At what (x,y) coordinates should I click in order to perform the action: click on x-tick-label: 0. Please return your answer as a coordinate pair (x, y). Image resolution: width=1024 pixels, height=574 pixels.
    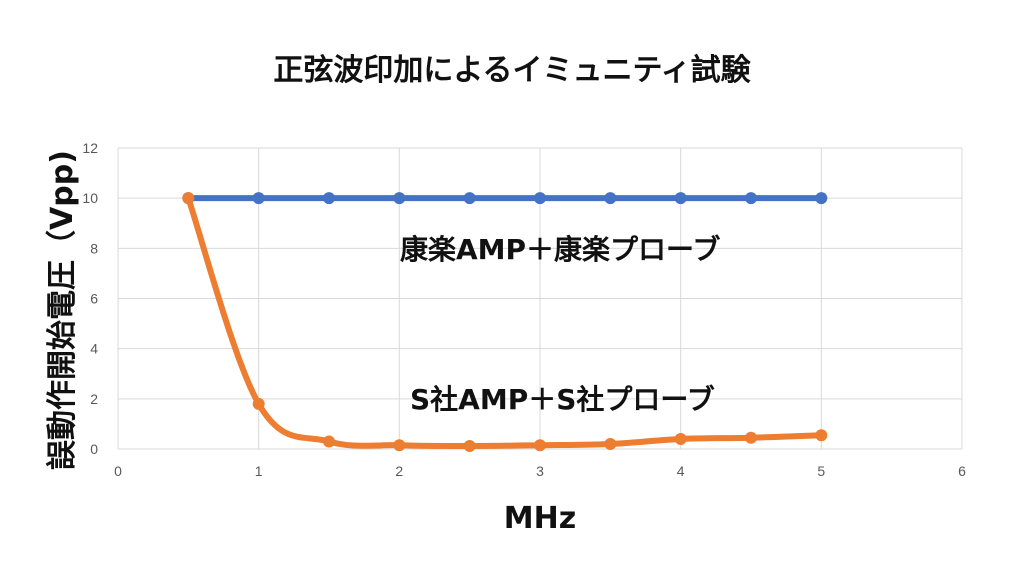
    Looking at the image, I should click on (118, 471).